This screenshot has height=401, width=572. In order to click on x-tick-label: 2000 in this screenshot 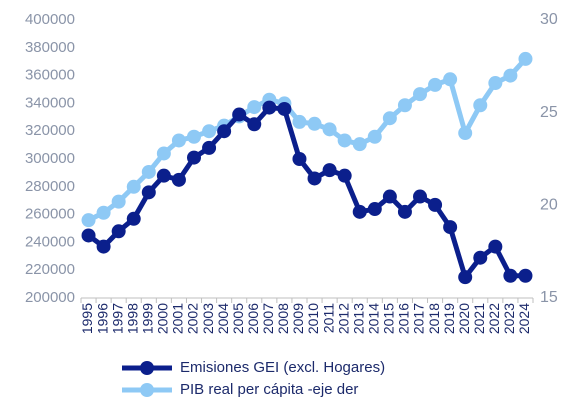, I will do `click(163, 318)`.